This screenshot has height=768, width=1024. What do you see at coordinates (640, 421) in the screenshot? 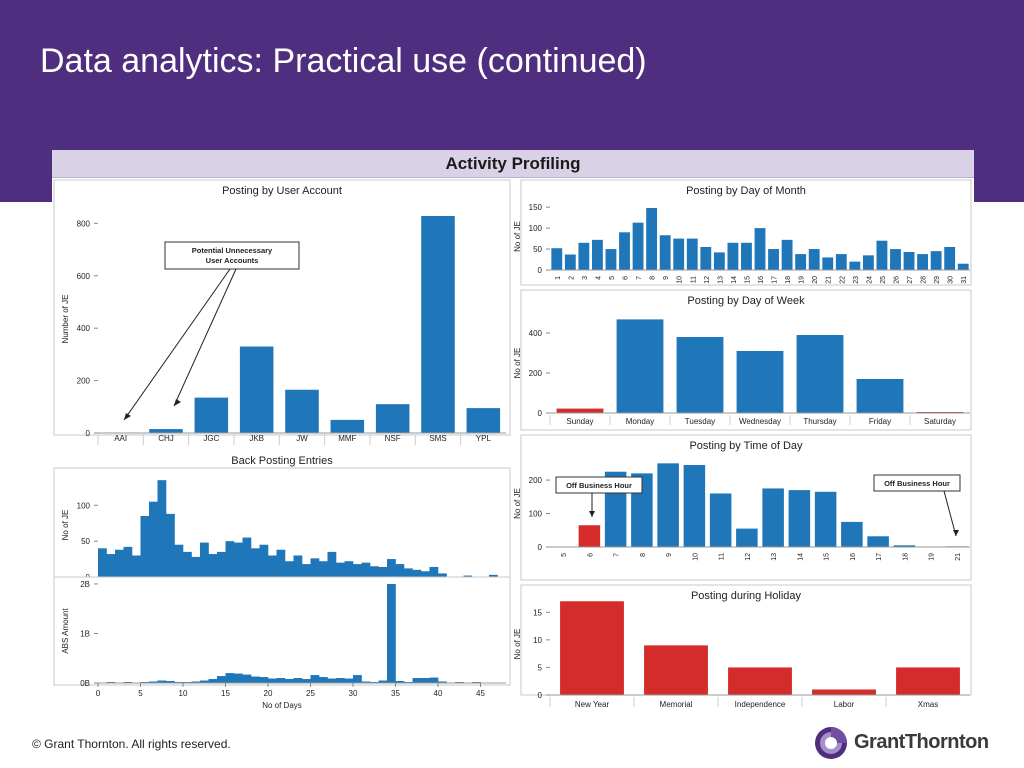
I see `day_of_week-xtick-label: Monday` at bounding box center [640, 421].